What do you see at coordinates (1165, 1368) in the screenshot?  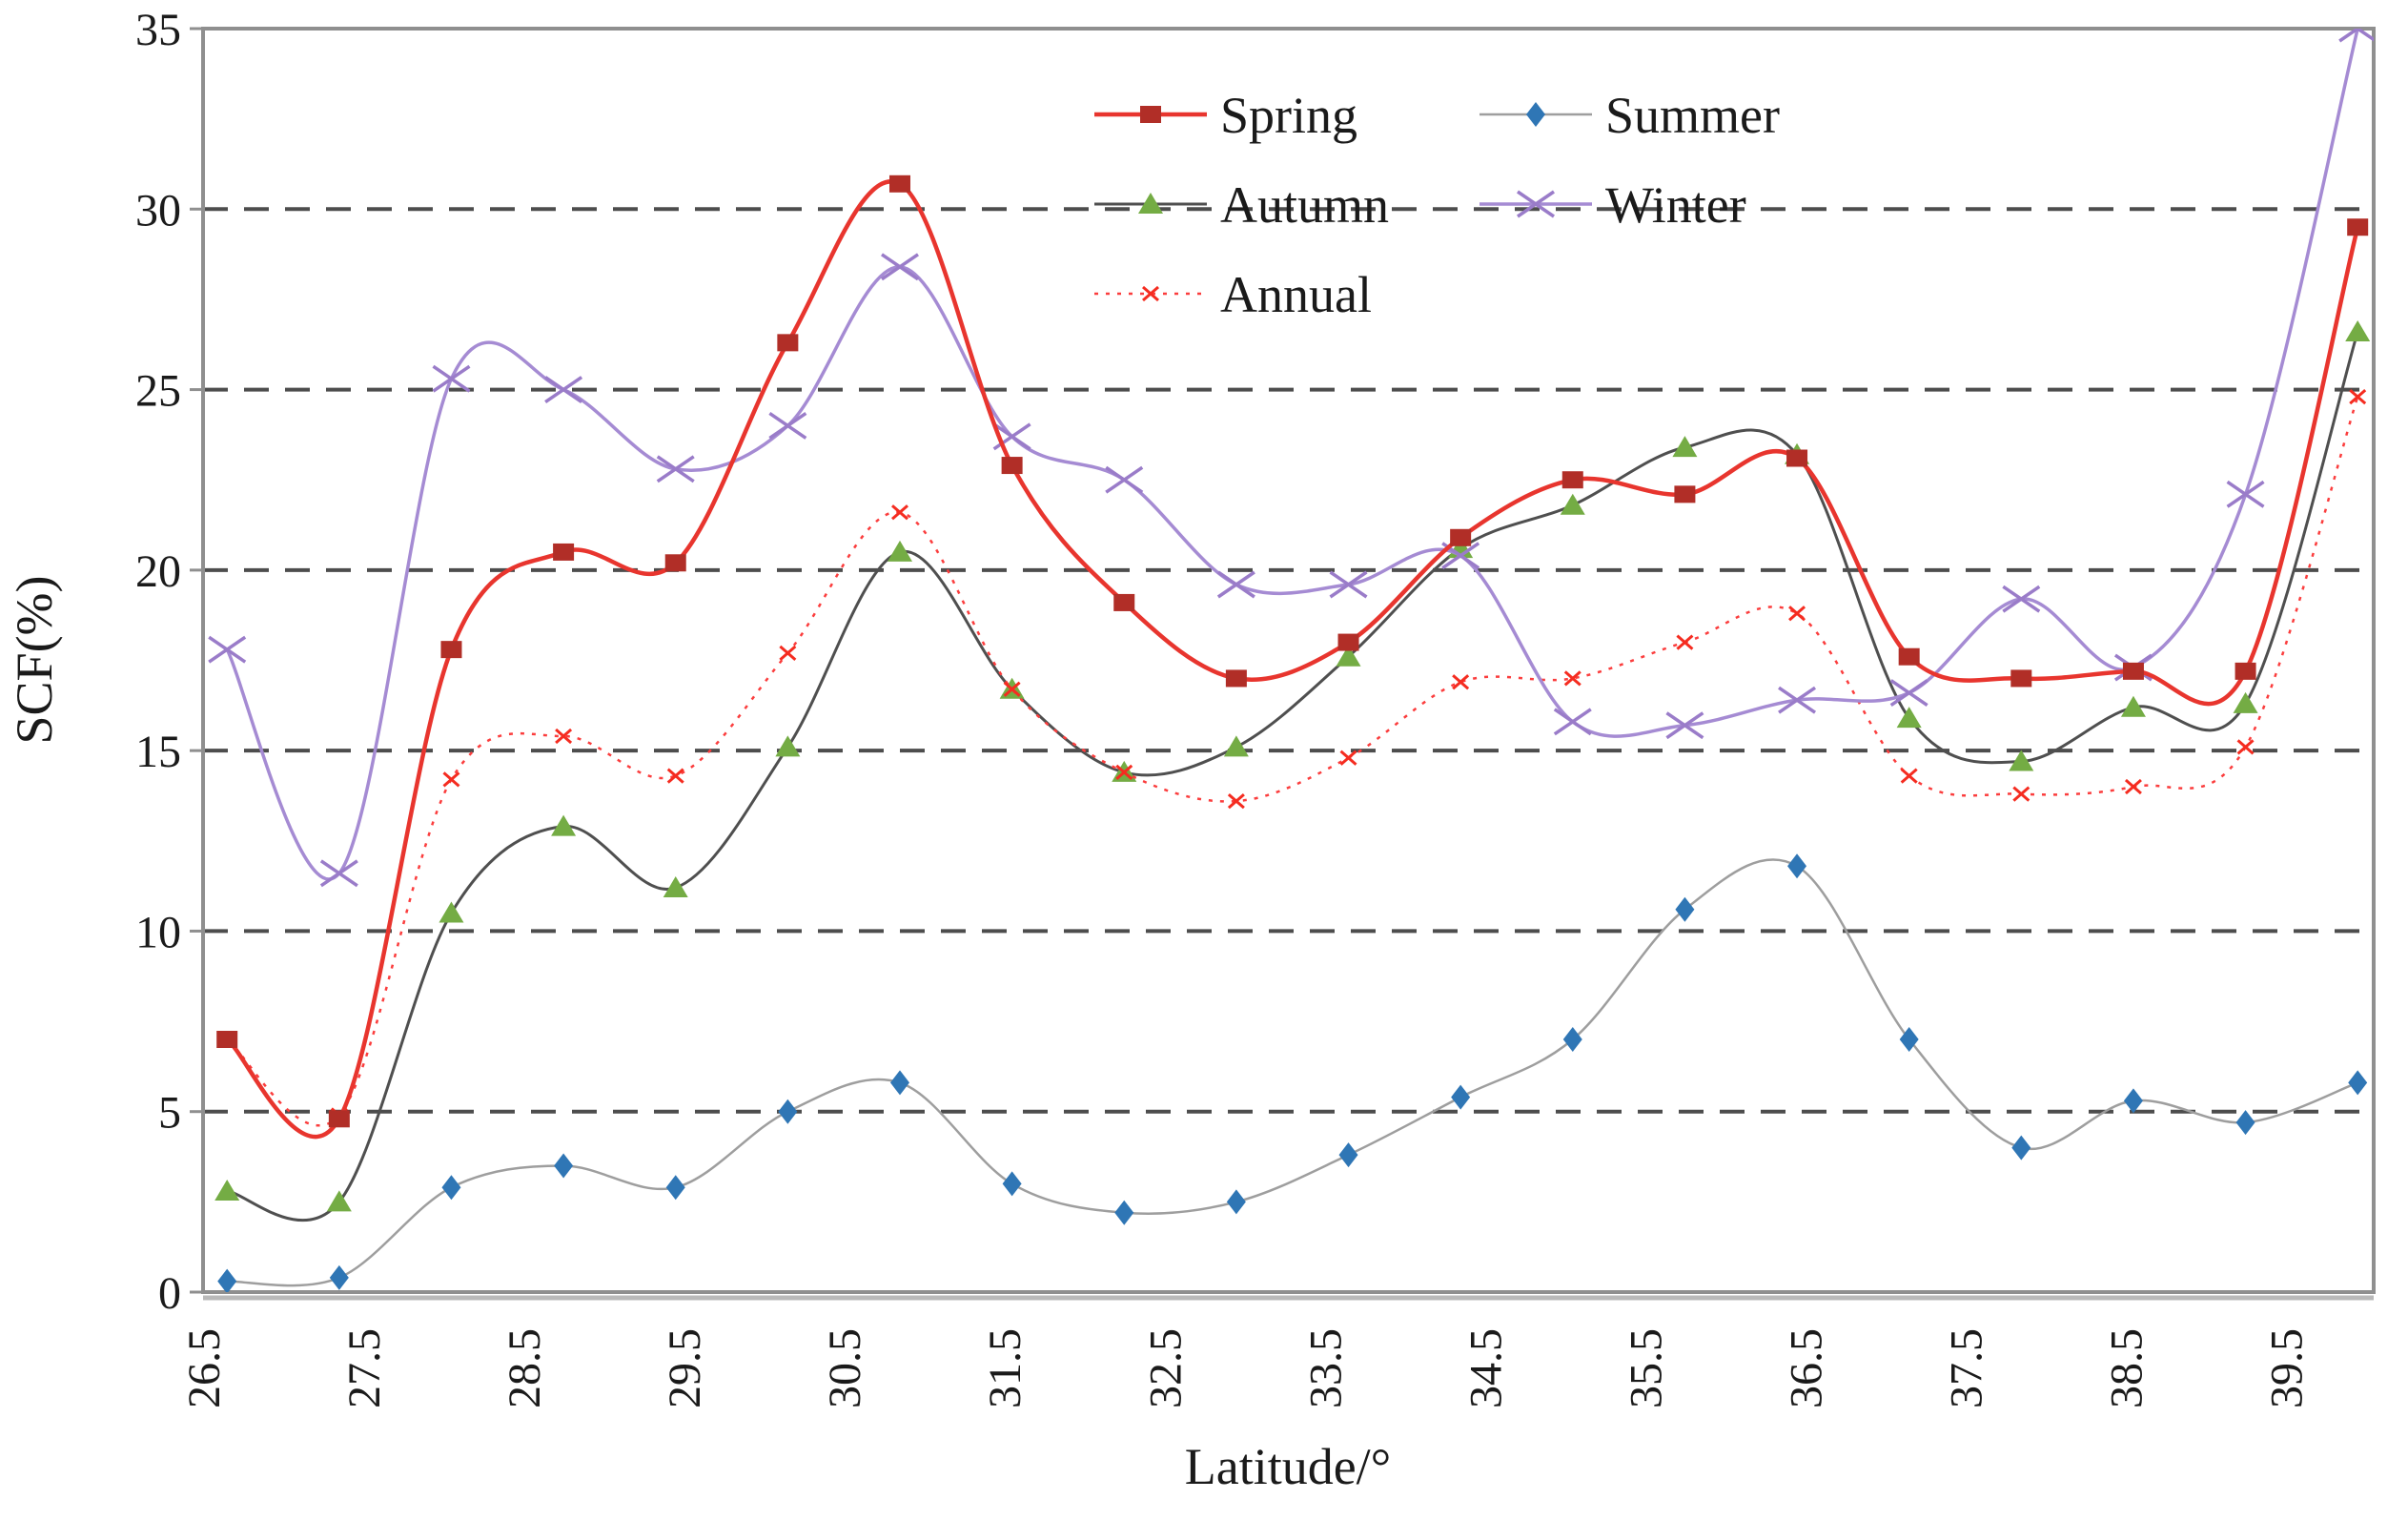 I see `x-tick-label-32.5: 32.5` at bounding box center [1165, 1368].